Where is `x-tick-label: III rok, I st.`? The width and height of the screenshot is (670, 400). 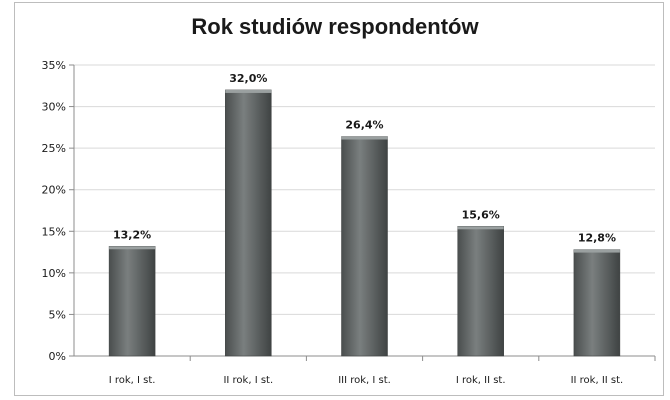 x-tick-label: III rok, I st. is located at coordinates (364, 380).